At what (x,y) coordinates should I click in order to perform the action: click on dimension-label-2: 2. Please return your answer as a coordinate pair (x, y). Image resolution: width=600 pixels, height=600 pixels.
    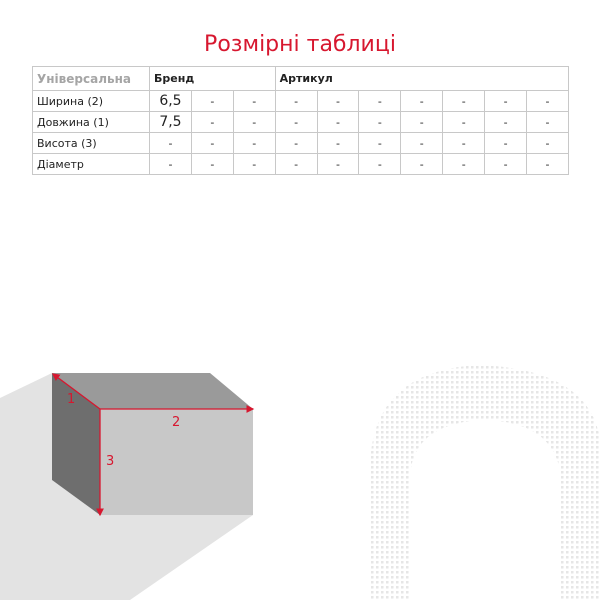
    Looking at the image, I should click on (176, 422).